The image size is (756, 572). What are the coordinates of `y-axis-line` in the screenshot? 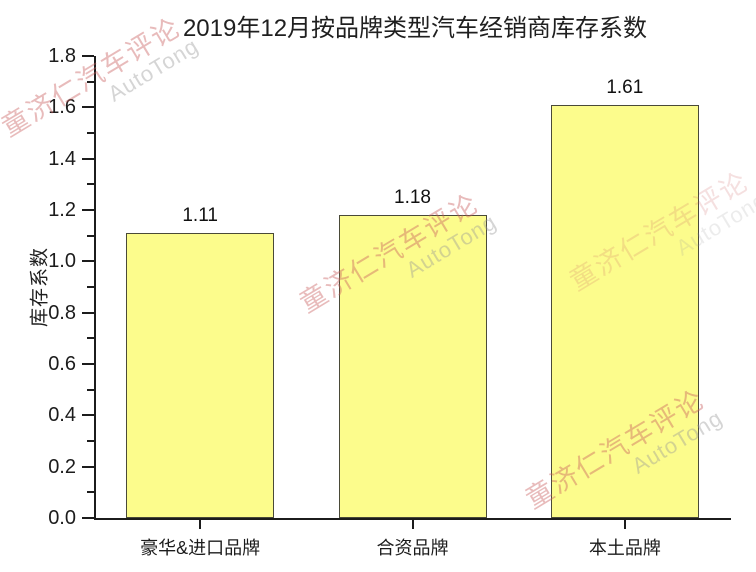 It's located at (95, 288).